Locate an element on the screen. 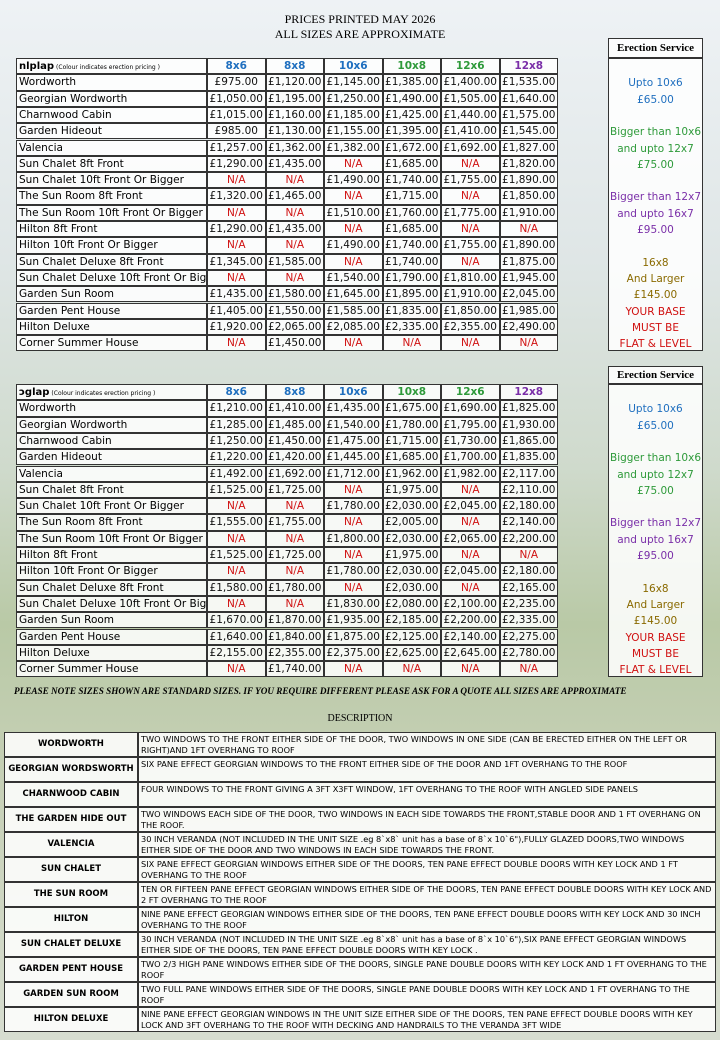  price: £1,895.00 is located at coordinates (411, 294).